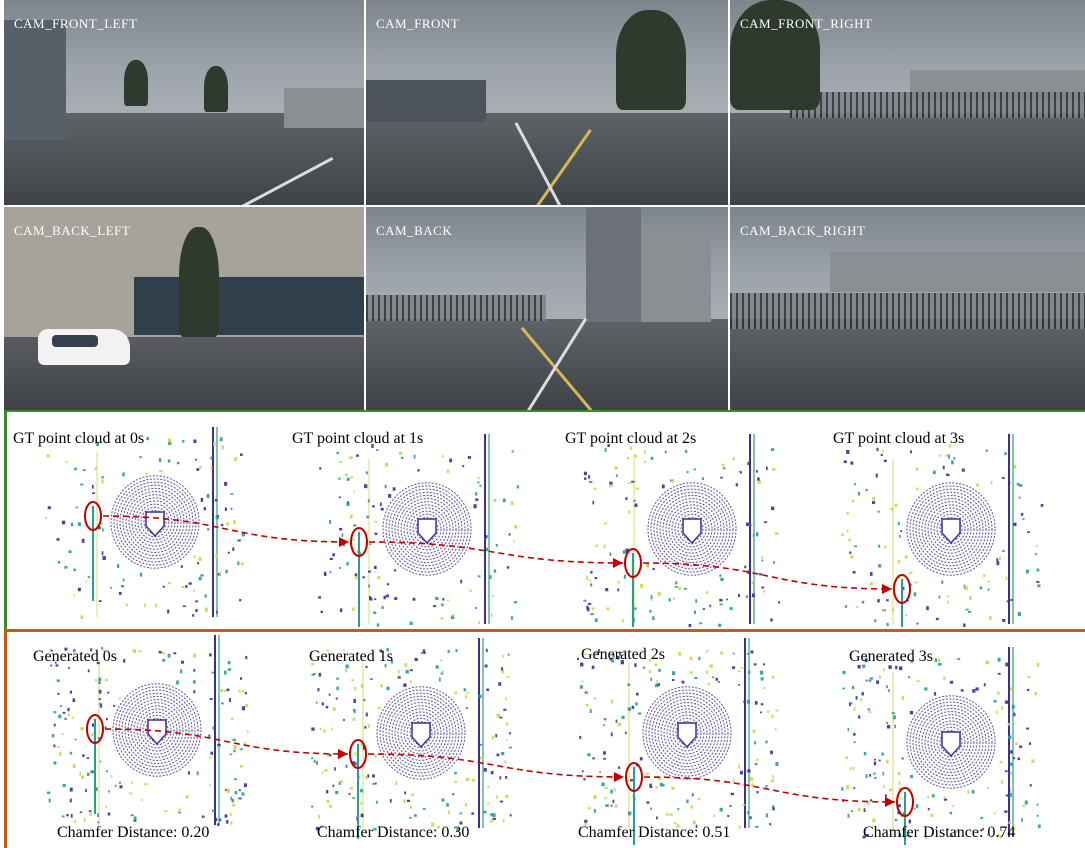 The height and width of the screenshot is (848, 1085). I want to click on camera-view-back-right: CAM_BACK_RIGHT, so click(907, 308).